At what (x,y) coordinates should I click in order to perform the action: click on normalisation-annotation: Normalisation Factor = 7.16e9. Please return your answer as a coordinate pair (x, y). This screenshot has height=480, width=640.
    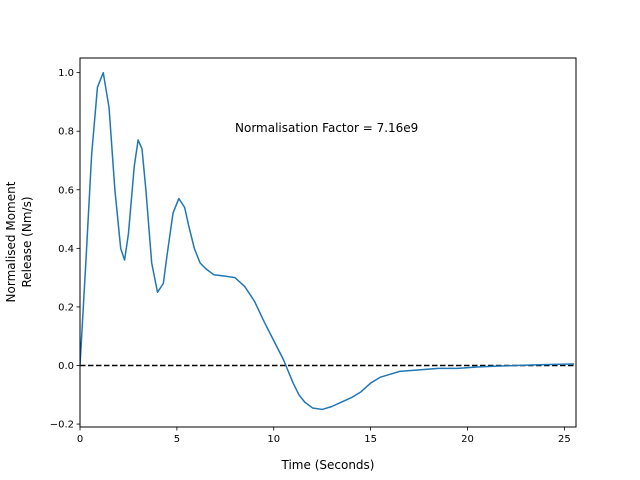
    Looking at the image, I should click on (326, 128).